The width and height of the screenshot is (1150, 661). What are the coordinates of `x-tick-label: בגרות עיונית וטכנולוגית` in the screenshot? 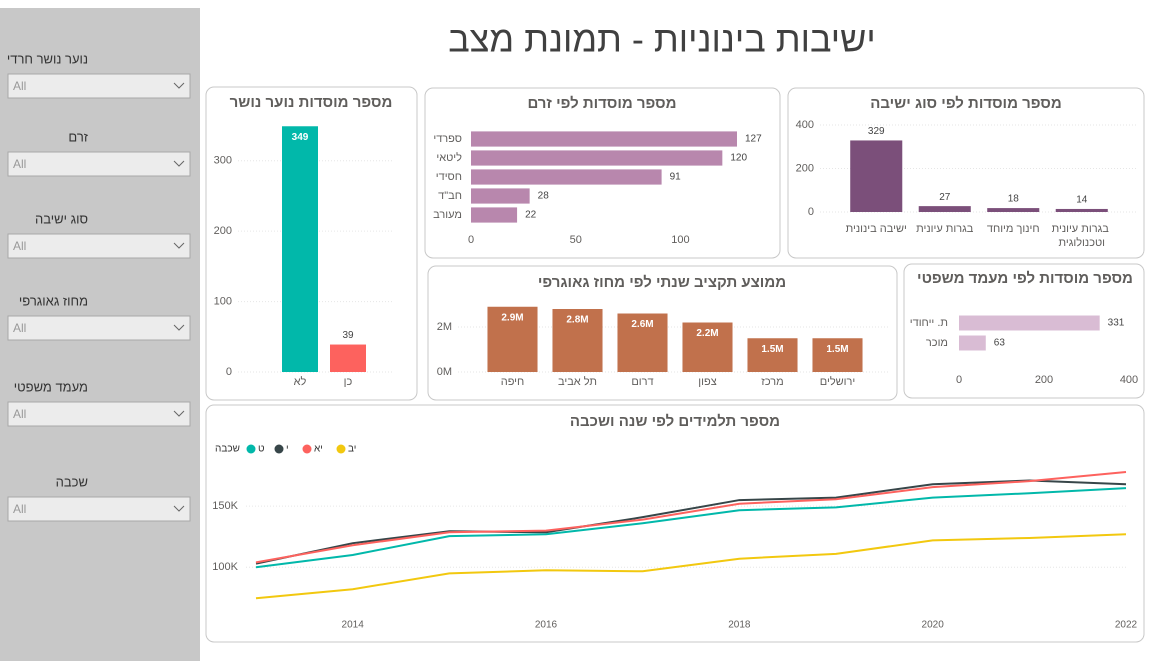 It's located at (1082, 236).